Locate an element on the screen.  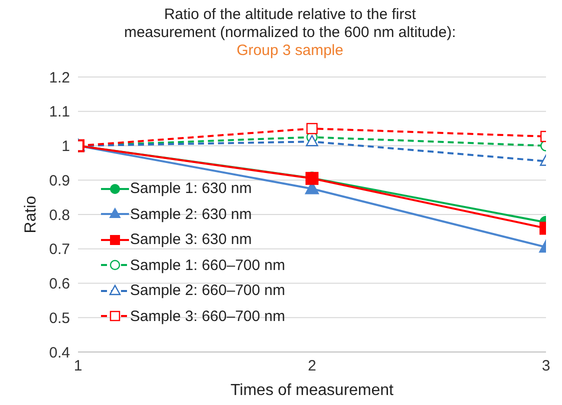
x-tick-label: 2 is located at coordinates (312, 366).